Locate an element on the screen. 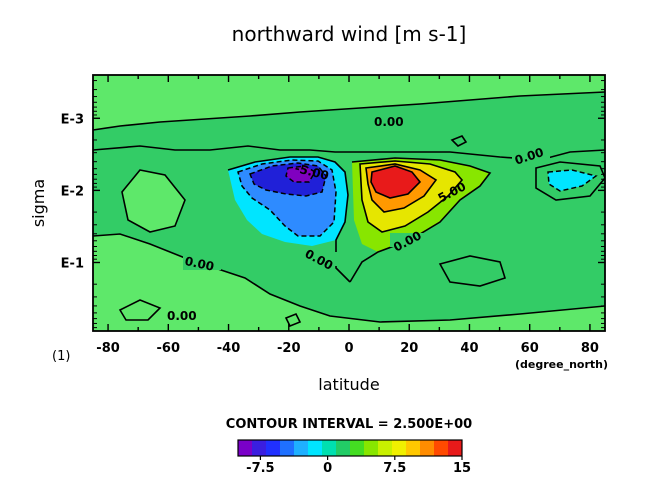 The height and width of the screenshot is (500, 649). colorbar-tick-label: 15 is located at coordinates (462, 468).